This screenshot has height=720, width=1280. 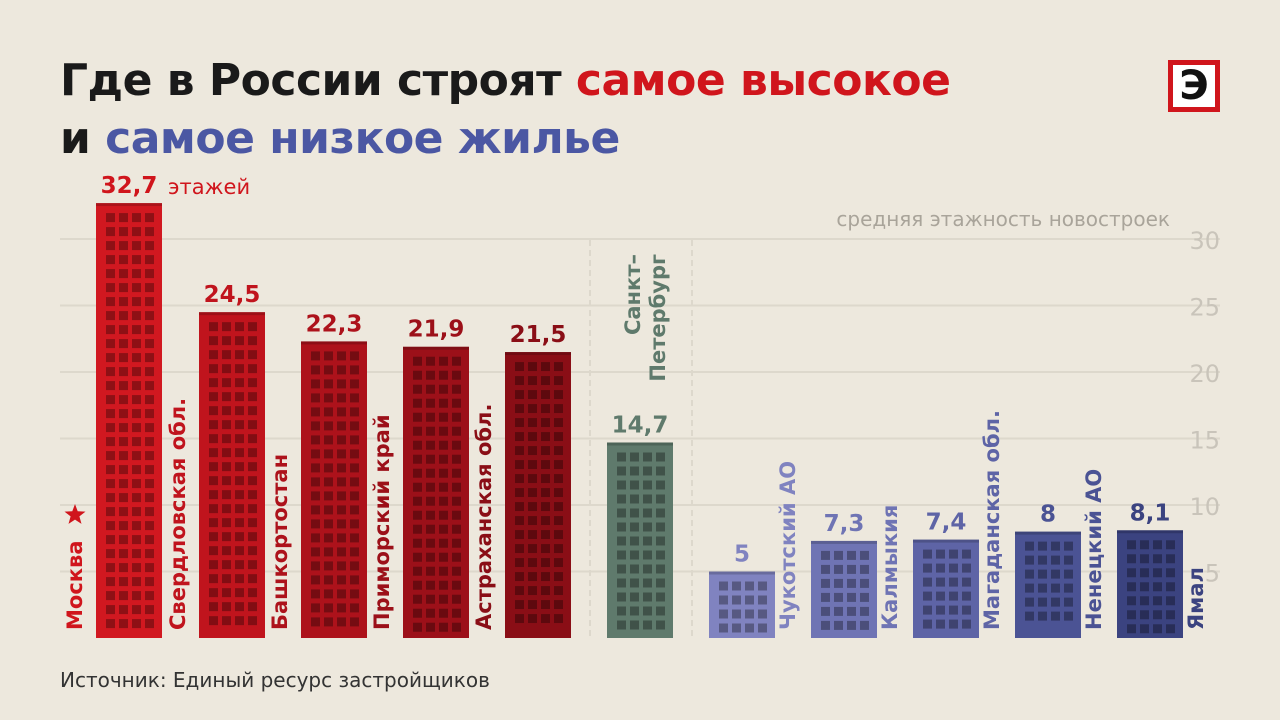 What do you see at coordinates (129, 186) in the screenshot?
I see `value-label: 32,7` at bounding box center [129, 186].